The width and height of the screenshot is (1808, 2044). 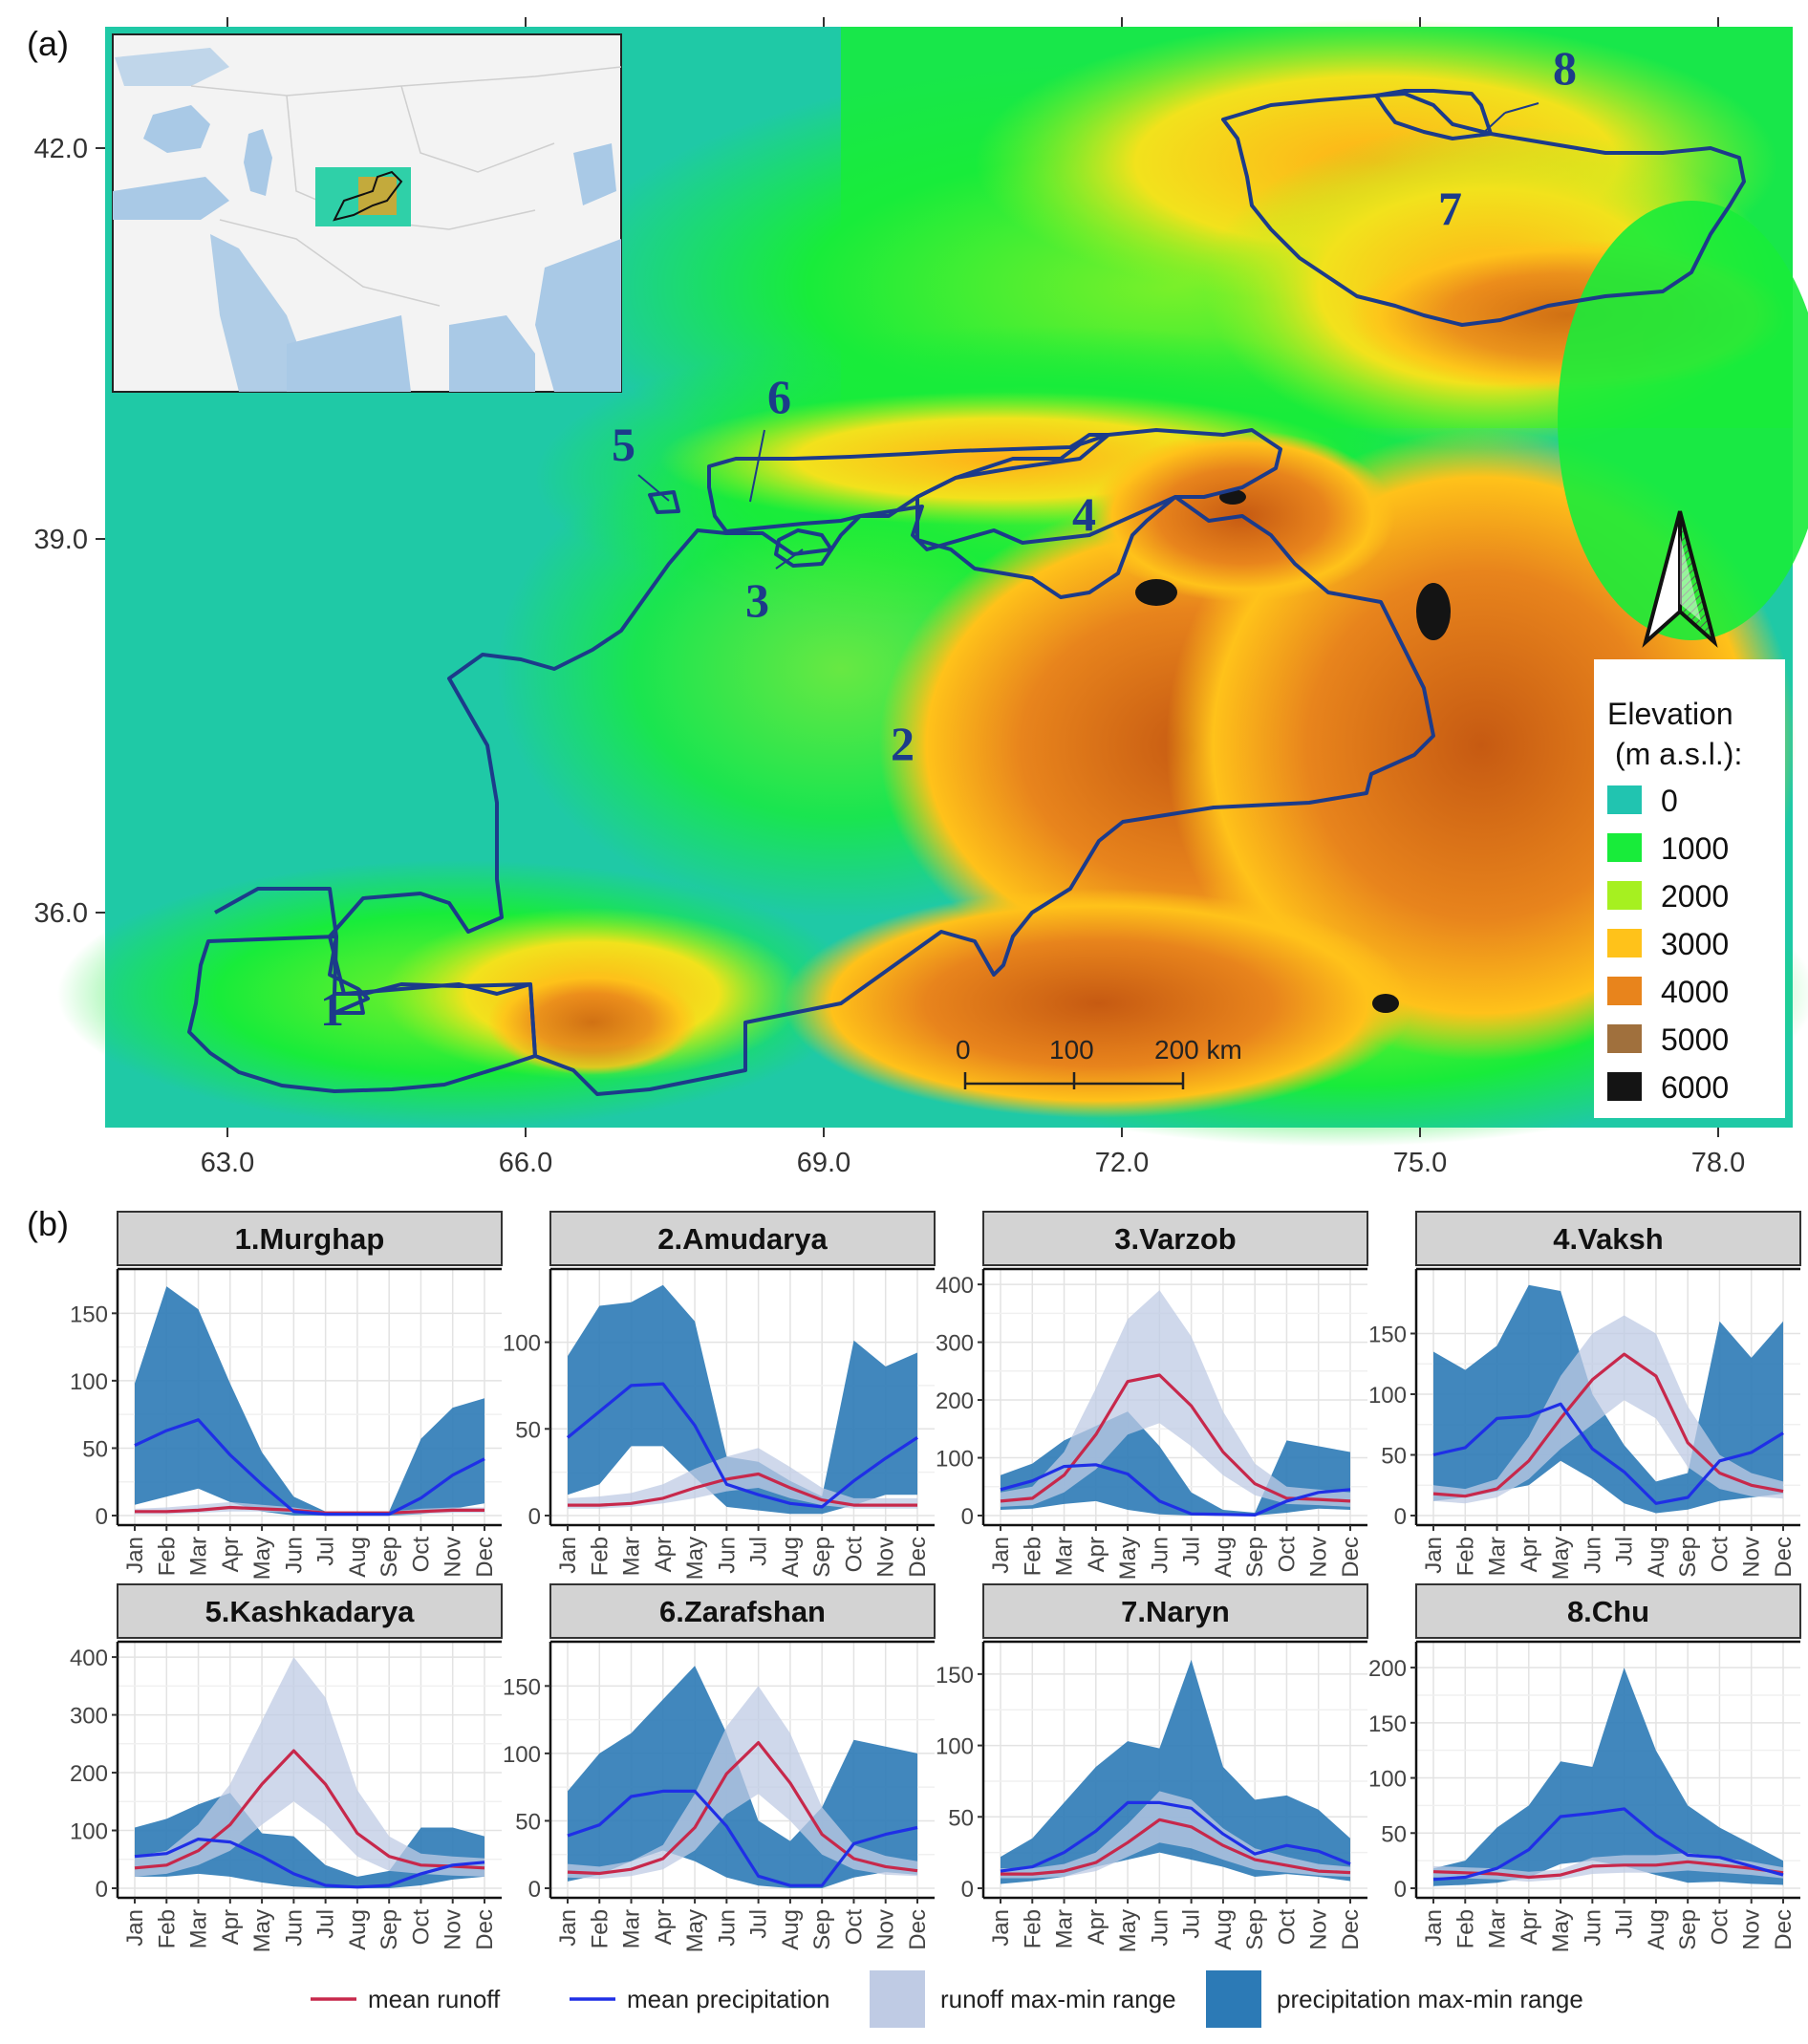 What do you see at coordinates (1678, 754) in the screenshot?
I see `legend-title-line2: (m a.s.l.):` at bounding box center [1678, 754].